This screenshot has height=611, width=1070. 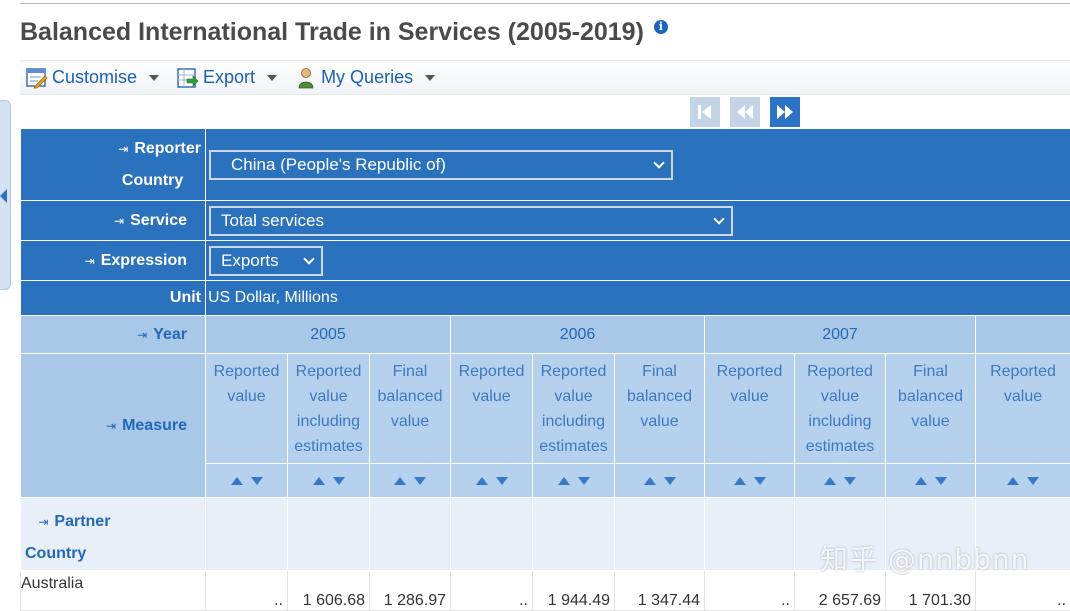 I want to click on next-page-icon, so click(x=785, y=112).